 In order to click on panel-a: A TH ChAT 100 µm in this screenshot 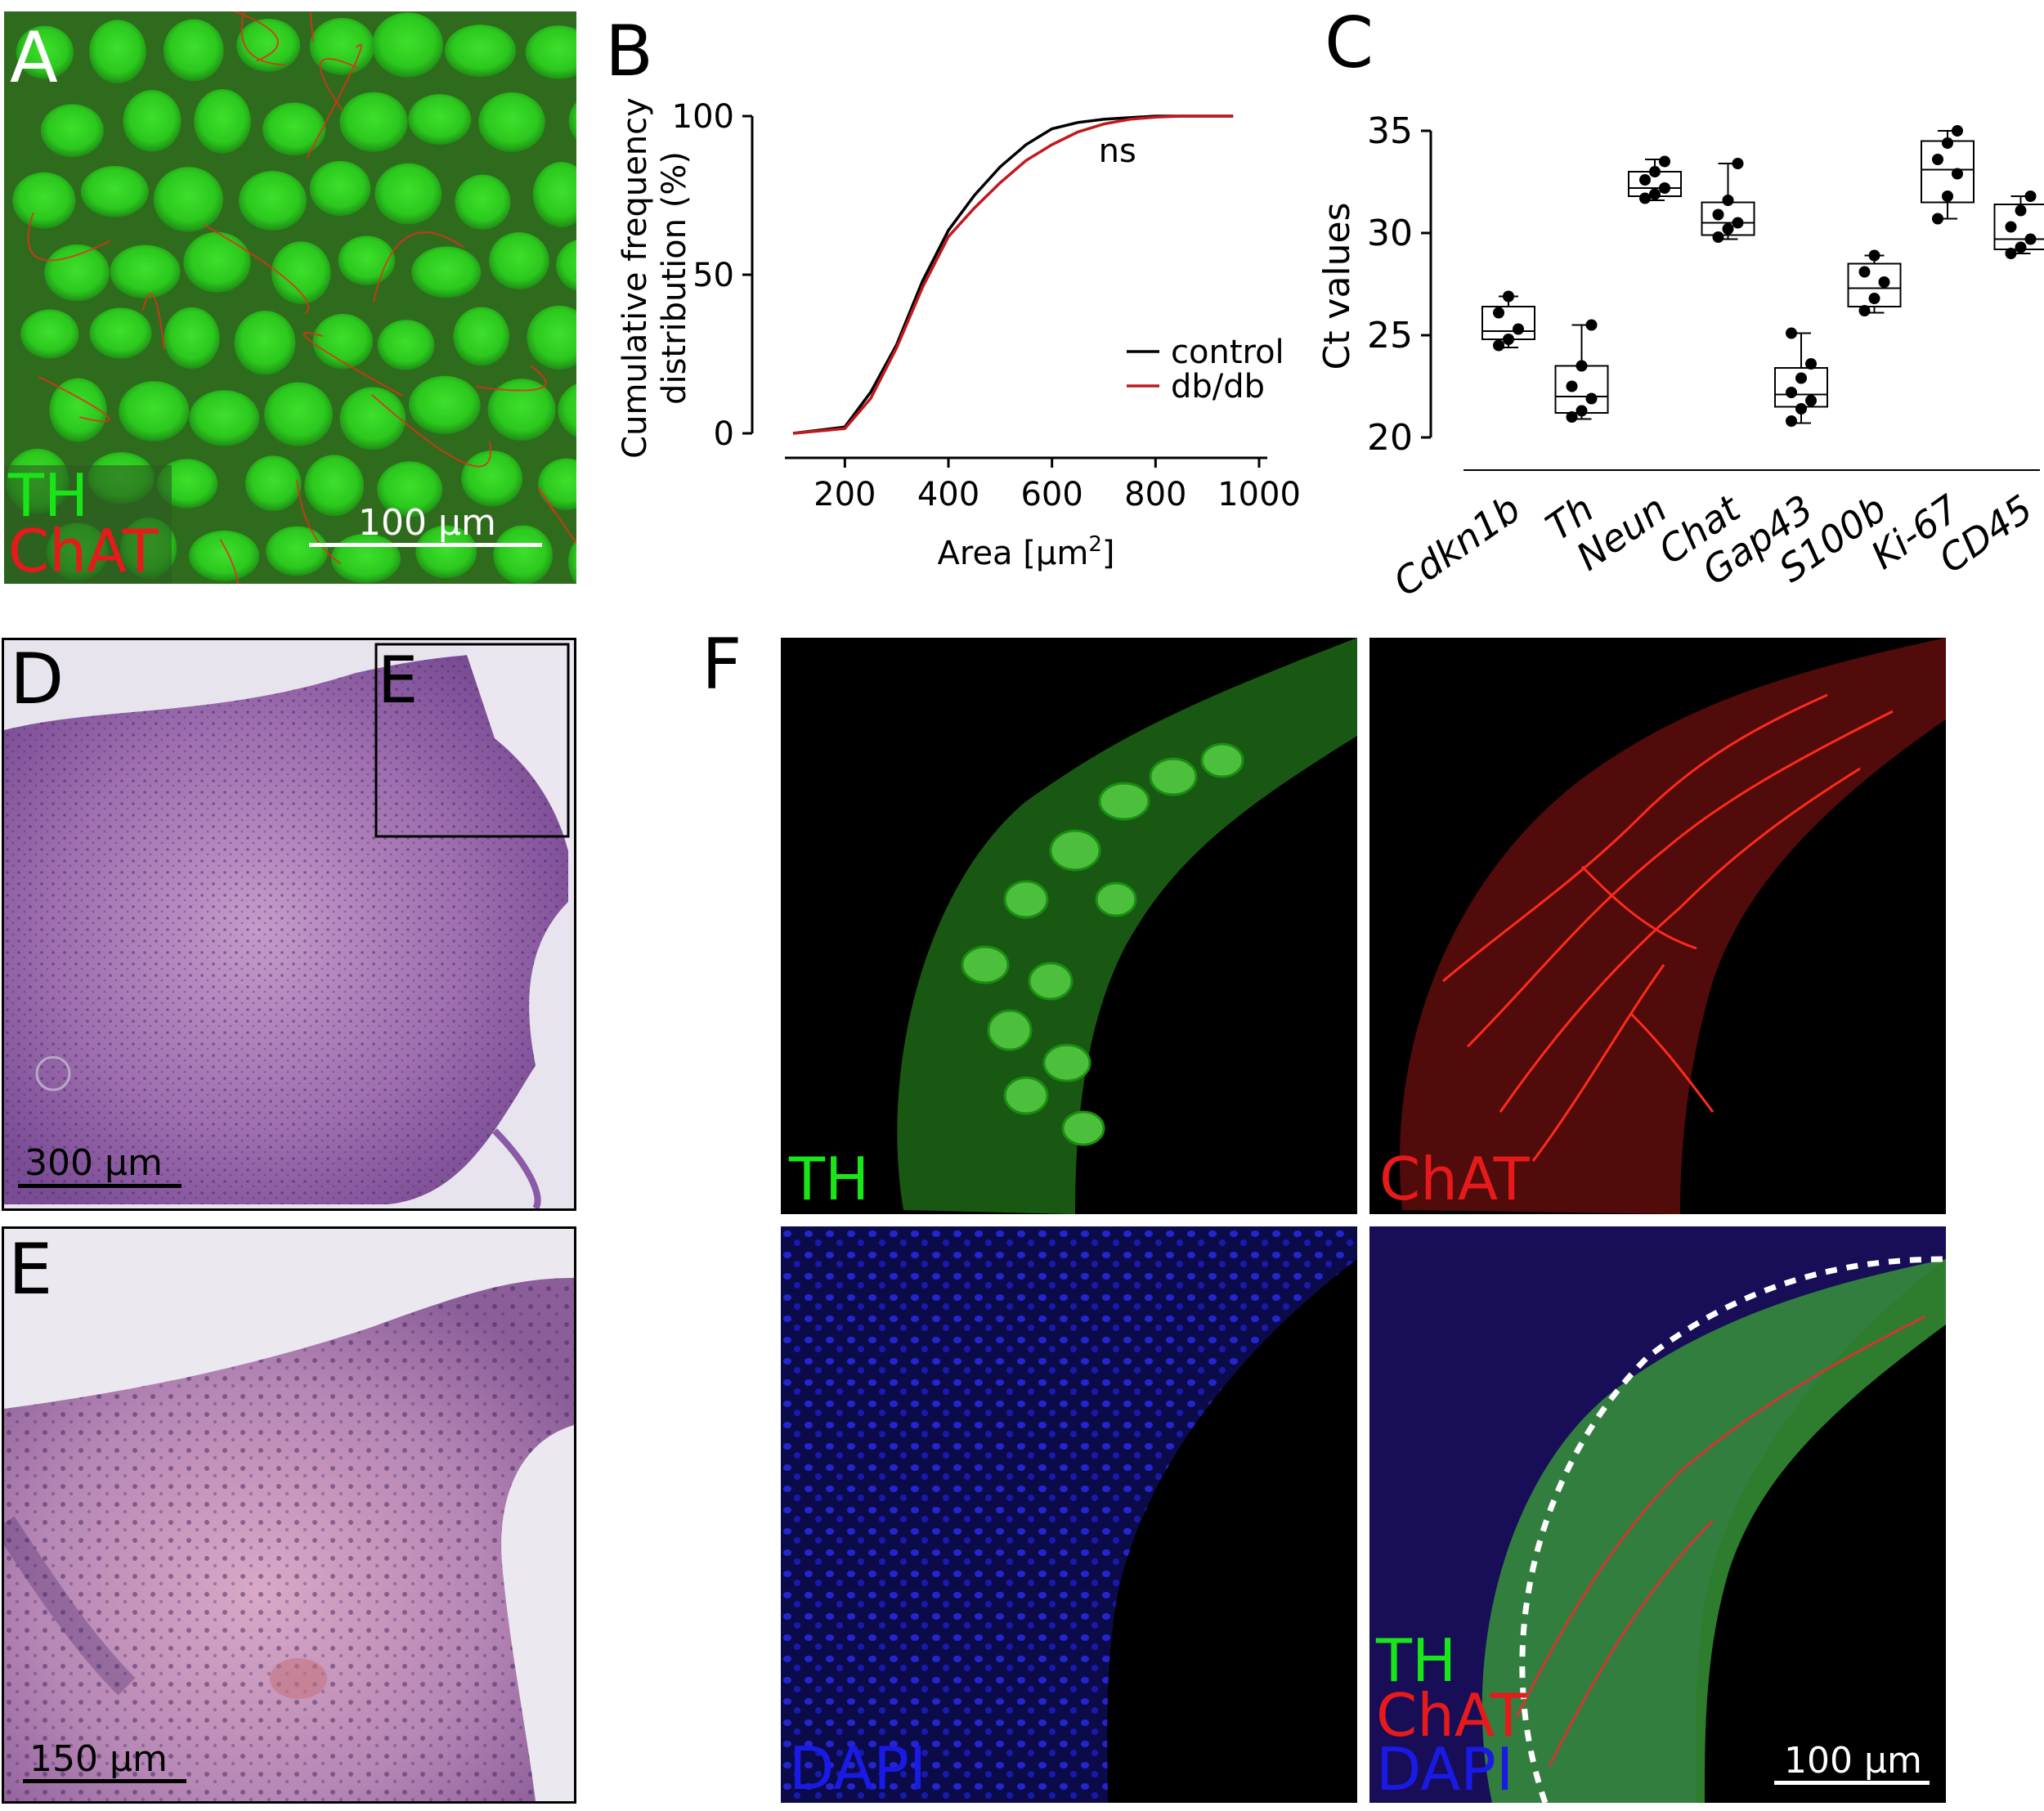, I will do `click(290, 292)`.